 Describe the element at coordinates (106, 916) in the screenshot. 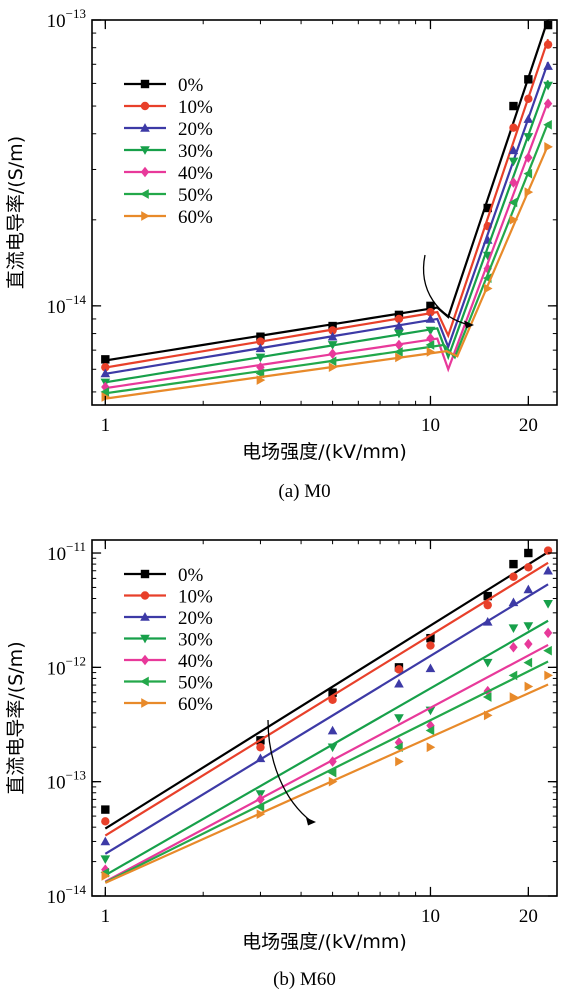

I see `x-tick-label: 1` at that location.